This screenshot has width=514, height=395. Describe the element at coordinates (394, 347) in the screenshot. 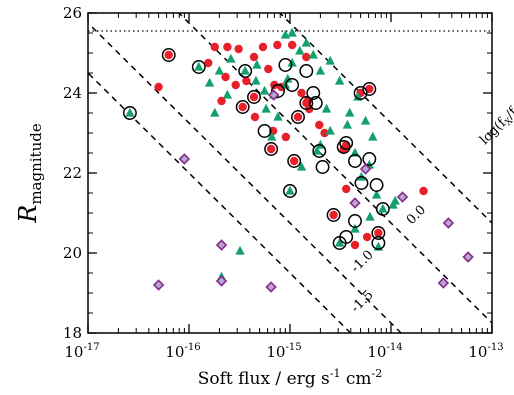

I see `x-tick-exponent: -14` at that location.